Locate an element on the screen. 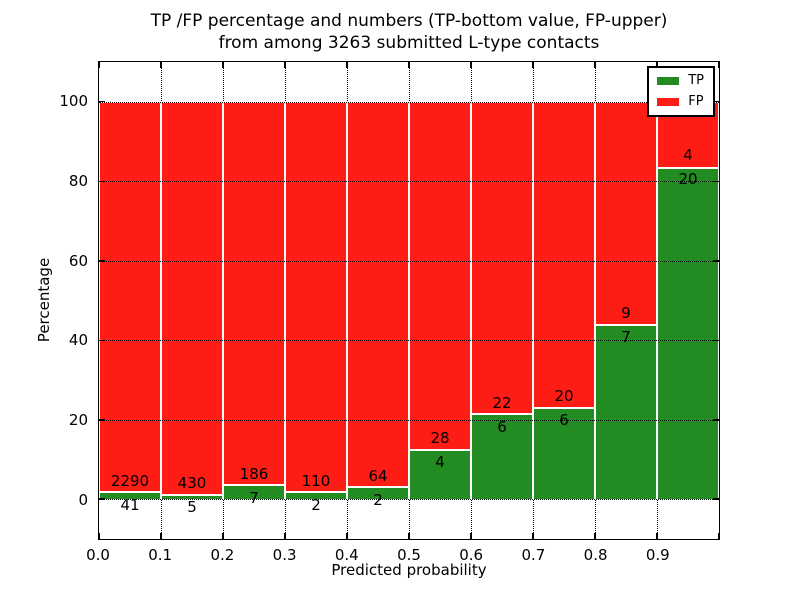 This screenshot has height=600, width=800. tp-legend-swatch-icon is located at coordinates (668, 81).